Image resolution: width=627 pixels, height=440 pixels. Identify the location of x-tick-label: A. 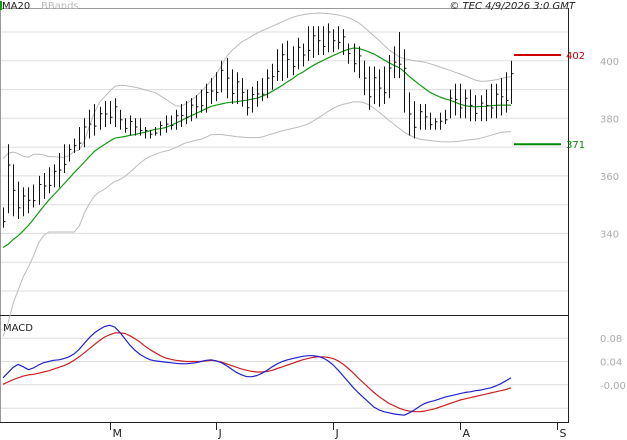
(467, 433).